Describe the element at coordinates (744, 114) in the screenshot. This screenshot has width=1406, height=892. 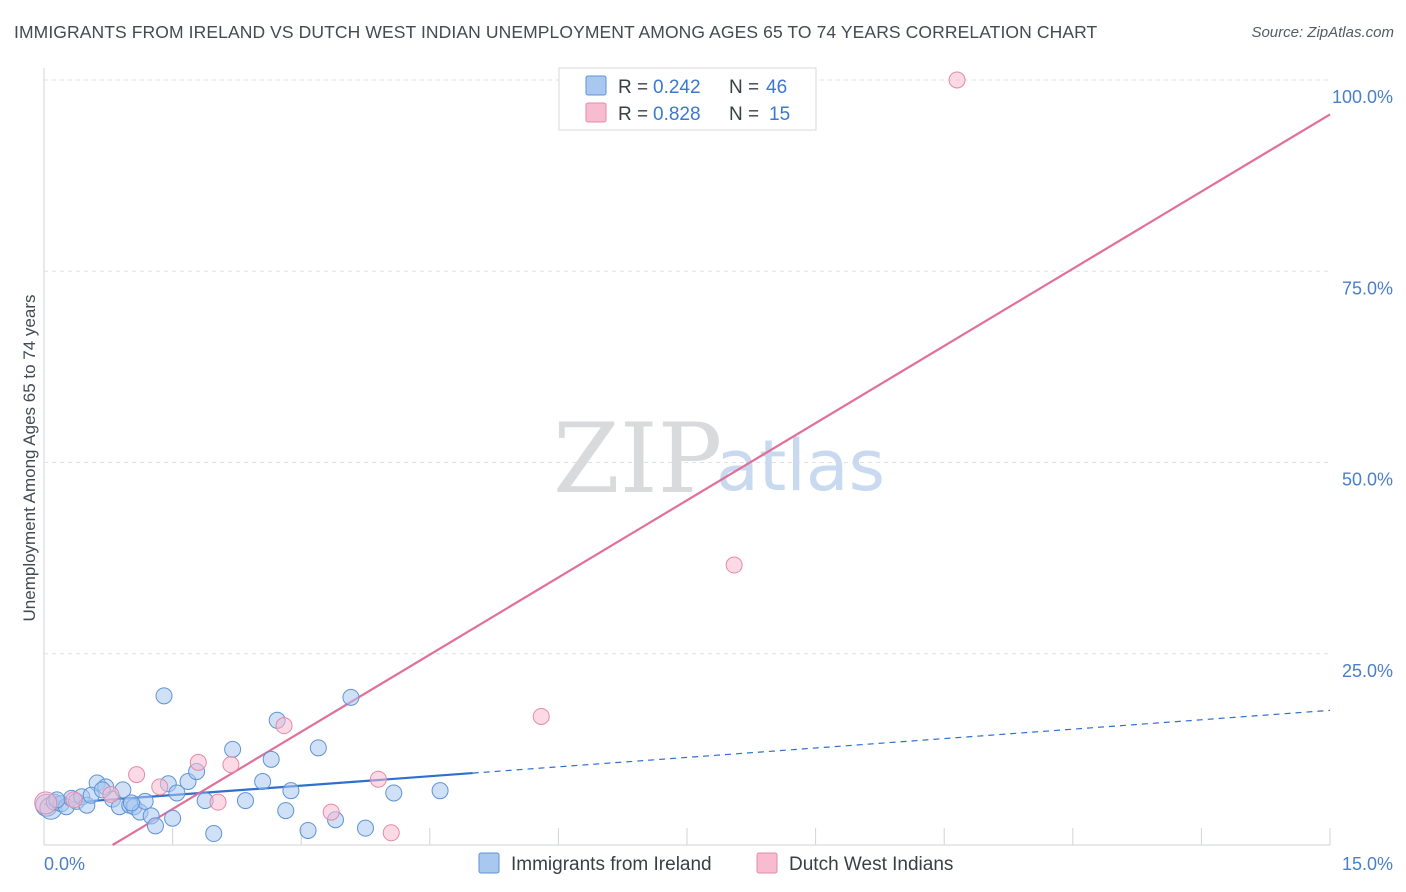
I see `legend-n-label-dutch-west-indians: N =` at that location.